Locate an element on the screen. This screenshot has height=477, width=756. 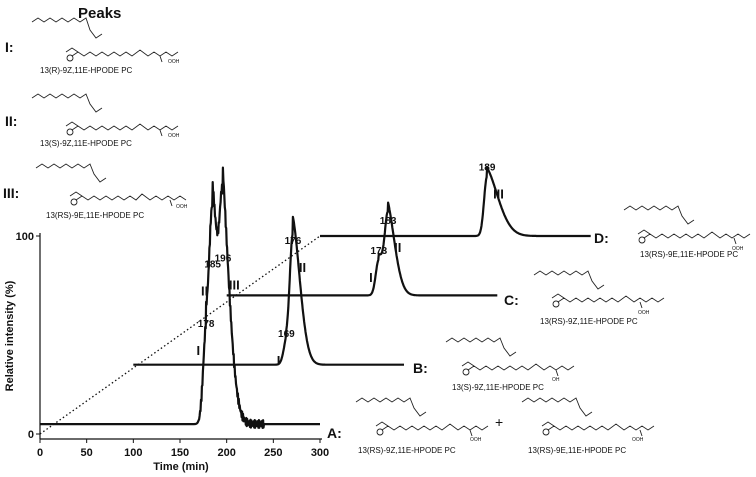
peak-key-III: III: OOH 13(RS)-9E,11E-HPODE PC is located at coordinates (95, 191).